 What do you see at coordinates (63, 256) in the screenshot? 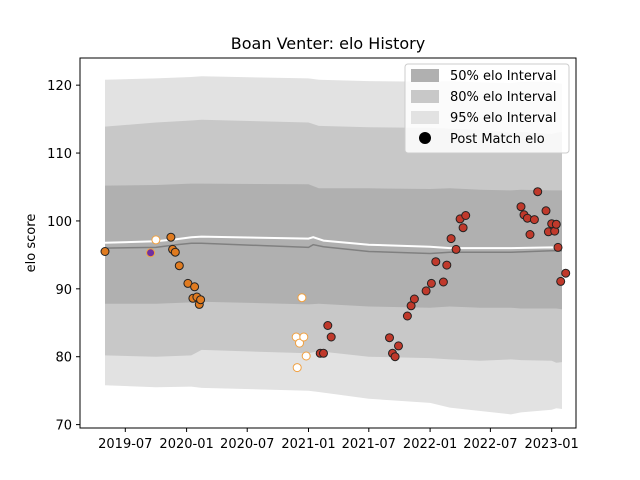
I see `y-axis: 70 80 90 100 110 120` at bounding box center [63, 256].